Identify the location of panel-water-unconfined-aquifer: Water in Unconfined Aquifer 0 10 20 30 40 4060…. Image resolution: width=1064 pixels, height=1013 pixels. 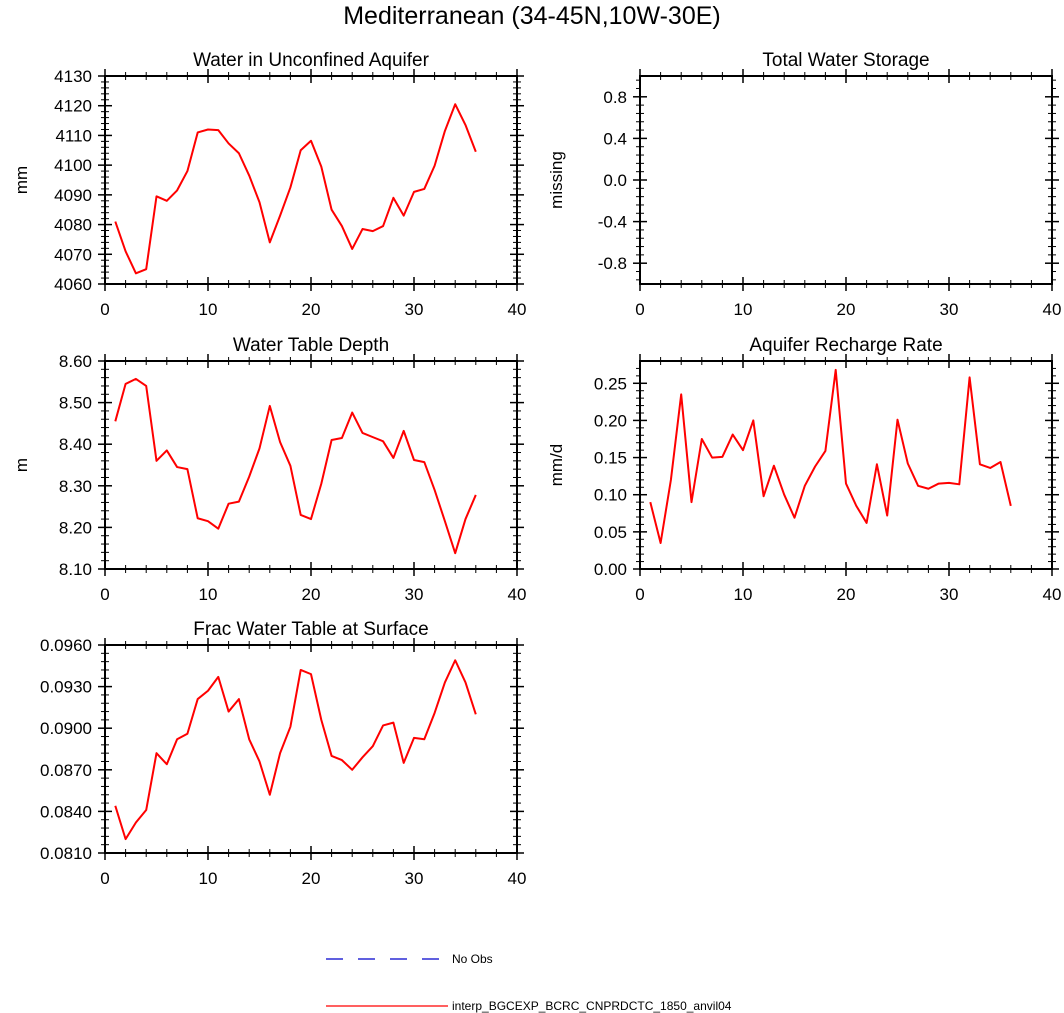
(269, 184).